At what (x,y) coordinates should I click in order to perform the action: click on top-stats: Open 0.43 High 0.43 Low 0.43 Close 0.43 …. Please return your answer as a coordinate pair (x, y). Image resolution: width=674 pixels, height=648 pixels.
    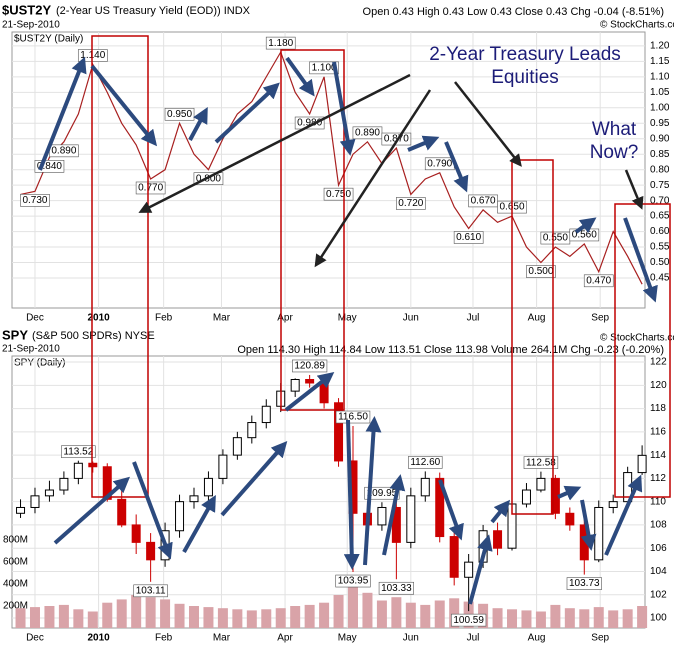
    Looking at the image, I should click on (513, 12).